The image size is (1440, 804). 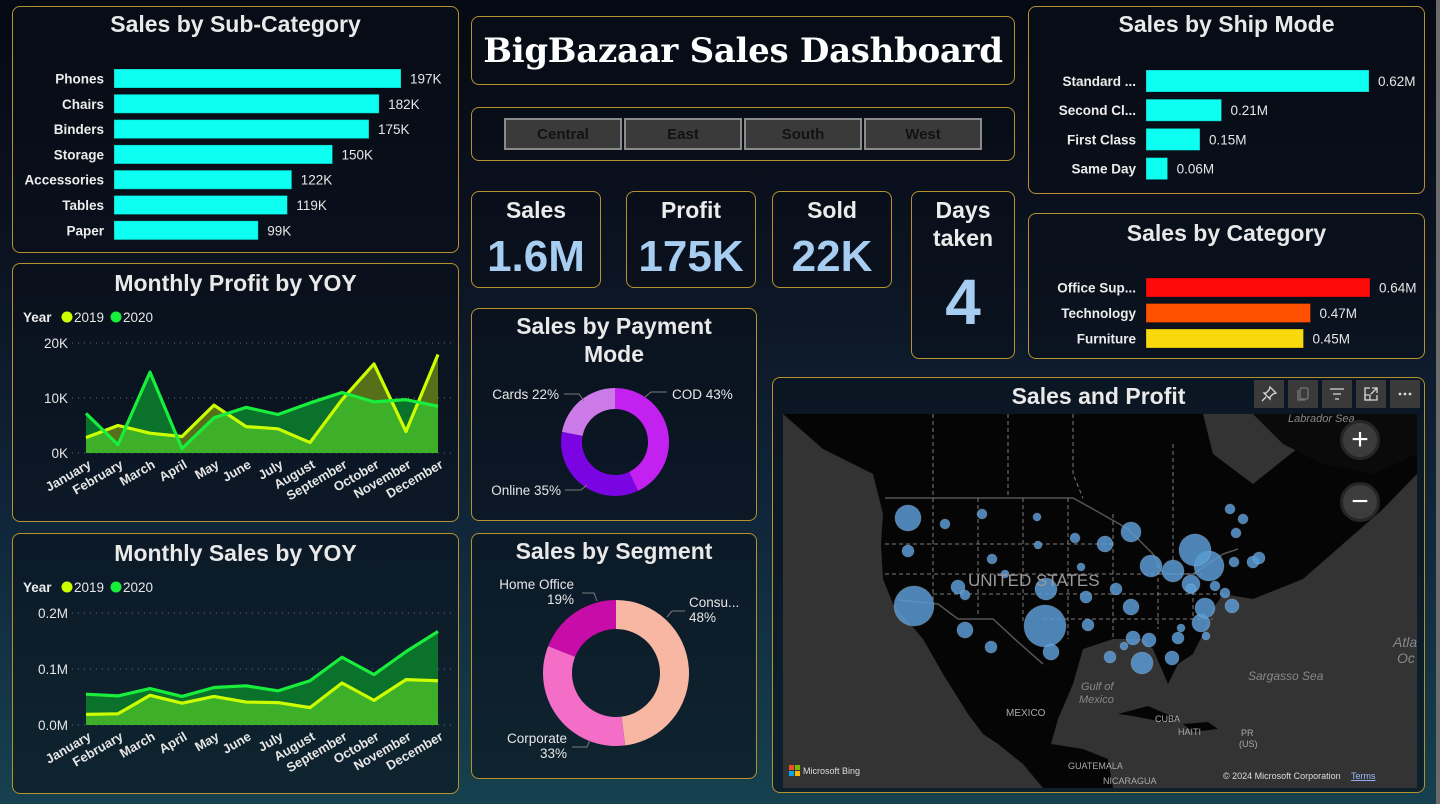 What do you see at coordinates (1371, 394) in the screenshot?
I see `focus-mode-icon` at bounding box center [1371, 394].